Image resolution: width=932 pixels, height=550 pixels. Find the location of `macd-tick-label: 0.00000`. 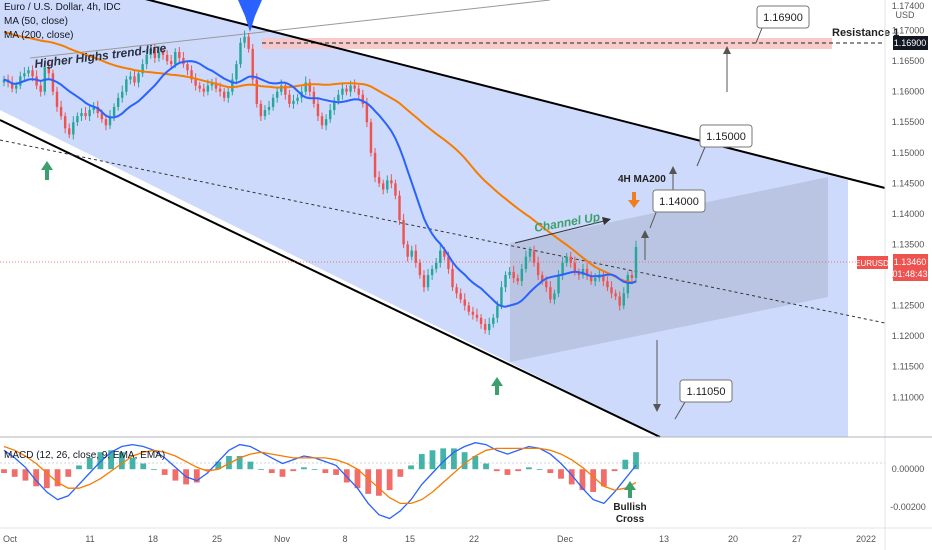

macd-tick-label: 0.00000 is located at coordinates (908, 469).